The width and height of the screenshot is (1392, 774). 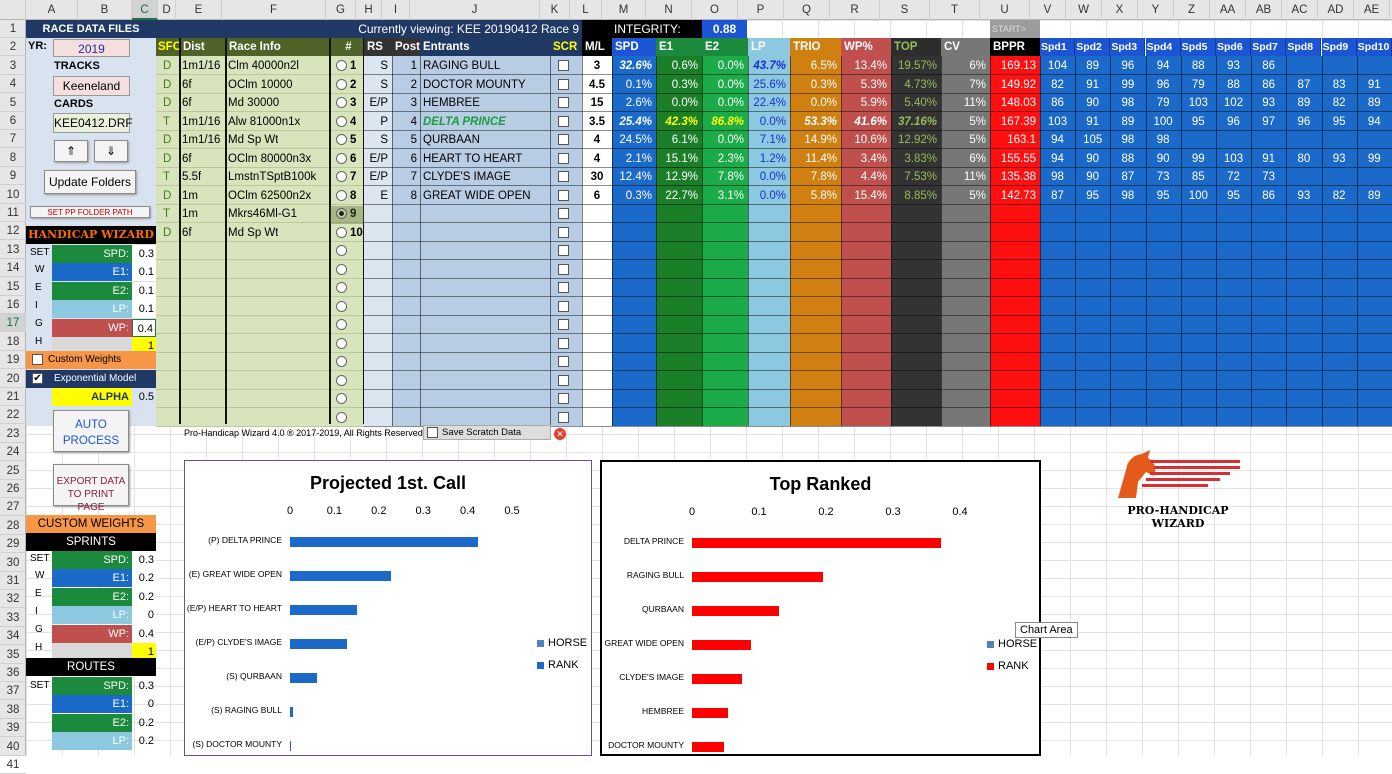 What do you see at coordinates (199, 10) in the screenshot?
I see `column-header: E` at bounding box center [199, 10].